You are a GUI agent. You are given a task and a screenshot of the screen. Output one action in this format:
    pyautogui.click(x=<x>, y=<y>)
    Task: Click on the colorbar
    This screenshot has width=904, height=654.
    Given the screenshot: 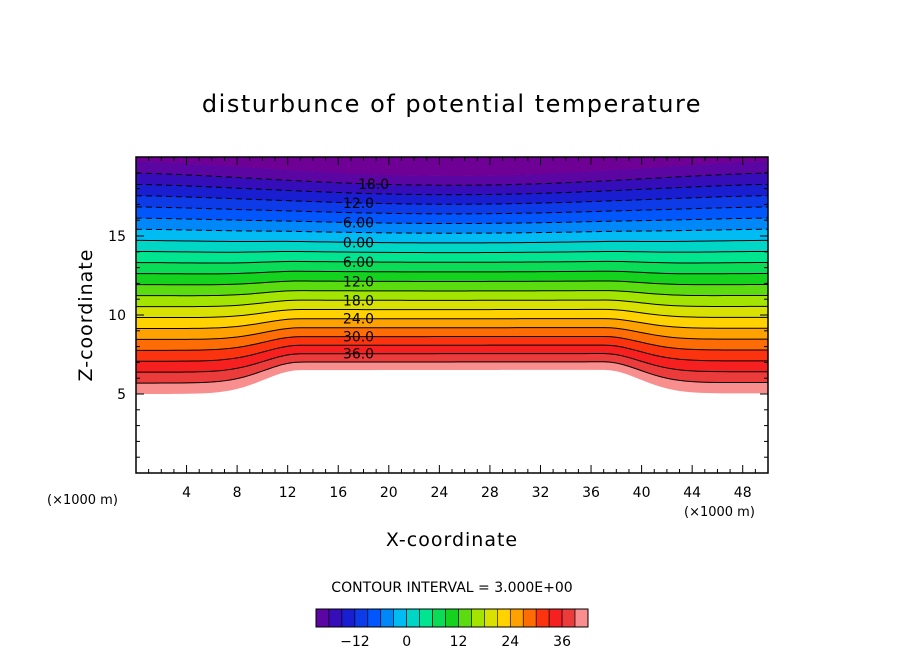 What is the action you would take?
    pyautogui.click(x=452, y=618)
    